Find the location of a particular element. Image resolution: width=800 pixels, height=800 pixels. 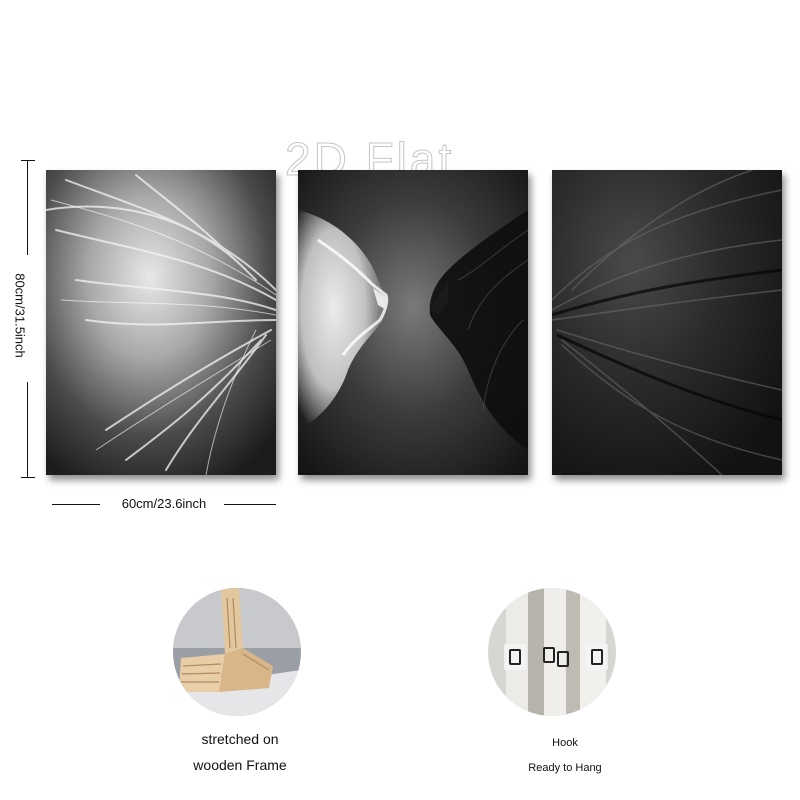

width-dimension-marker is located at coordinates (164, 504).